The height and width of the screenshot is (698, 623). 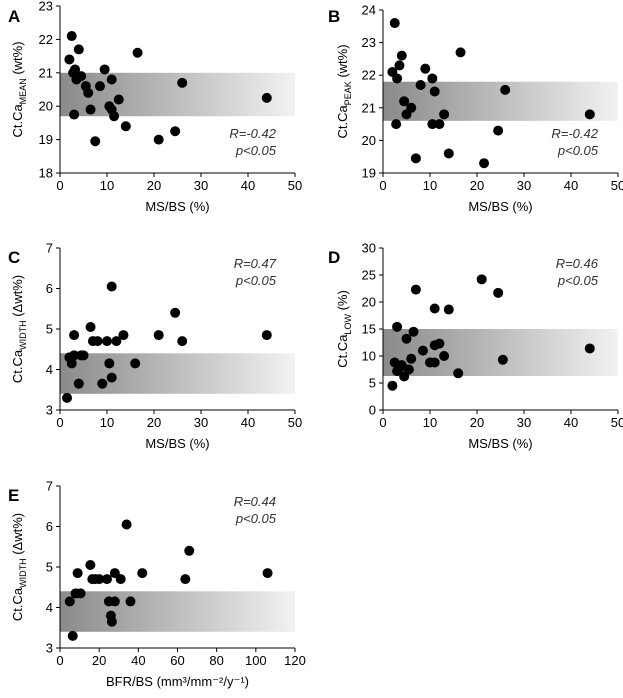 I want to click on panel-letter: D, so click(x=334, y=257).